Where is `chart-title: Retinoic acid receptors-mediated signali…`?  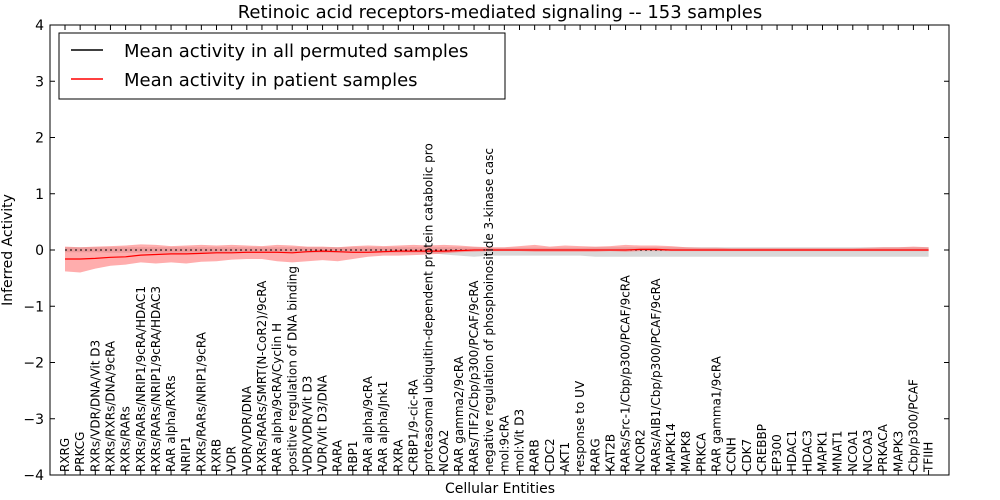 chart-title: Retinoic acid receptors-mediated signali… is located at coordinates (500, 12).